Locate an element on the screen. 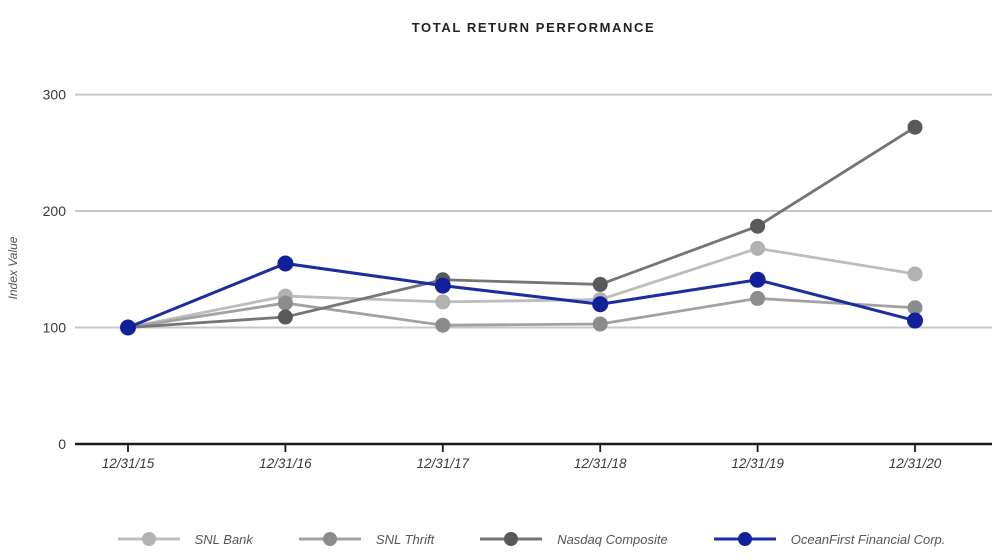 The image size is (1003, 560). x-tick-label: 12/31/15 is located at coordinates (128, 463).